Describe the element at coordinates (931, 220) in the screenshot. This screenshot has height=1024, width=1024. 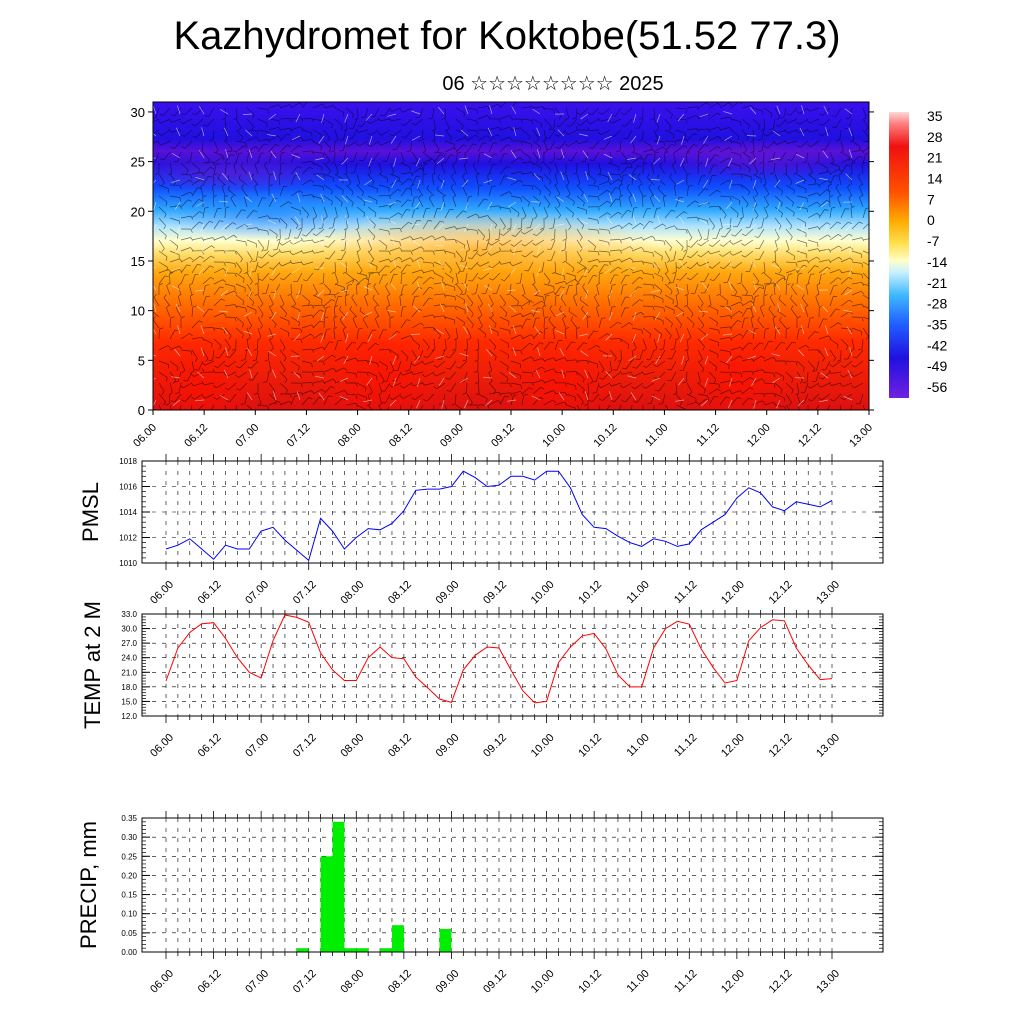
I see `colorbar-label: 0` at that location.